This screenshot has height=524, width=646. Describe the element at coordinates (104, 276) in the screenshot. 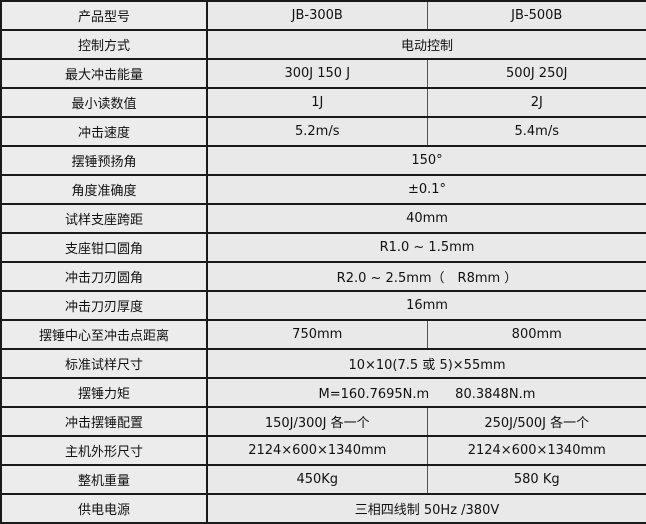

I see `row-label: 冲击刀刃圆角` at that location.